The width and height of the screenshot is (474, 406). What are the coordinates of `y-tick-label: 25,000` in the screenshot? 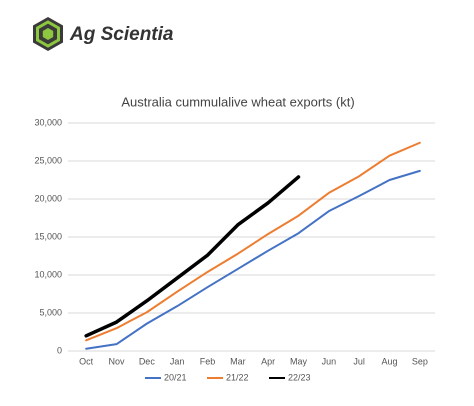 It's located at (48, 160).